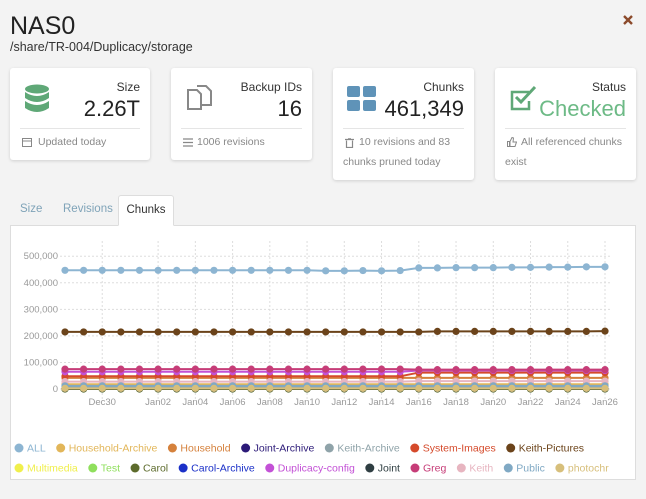  What do you see at coordinates (41, 283) in the screenshot?
I see `y-tick-label: 400,000` at bounding box center [41, 283].